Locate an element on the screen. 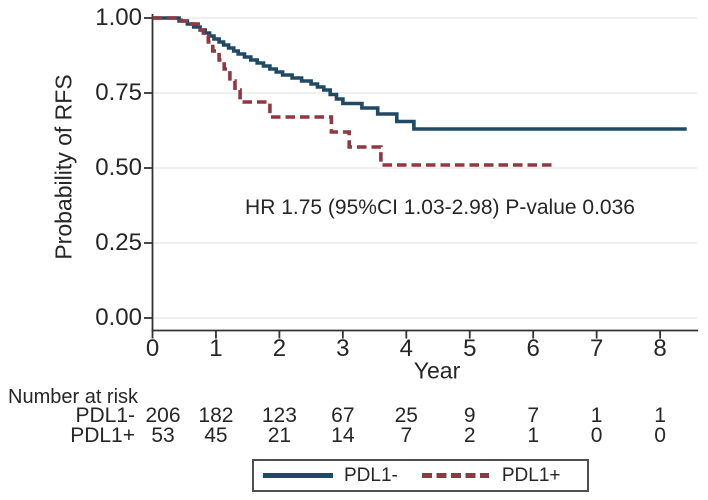 The image size is (708, 500). x-tick-label: 8 is located at coordinates (660, 348).